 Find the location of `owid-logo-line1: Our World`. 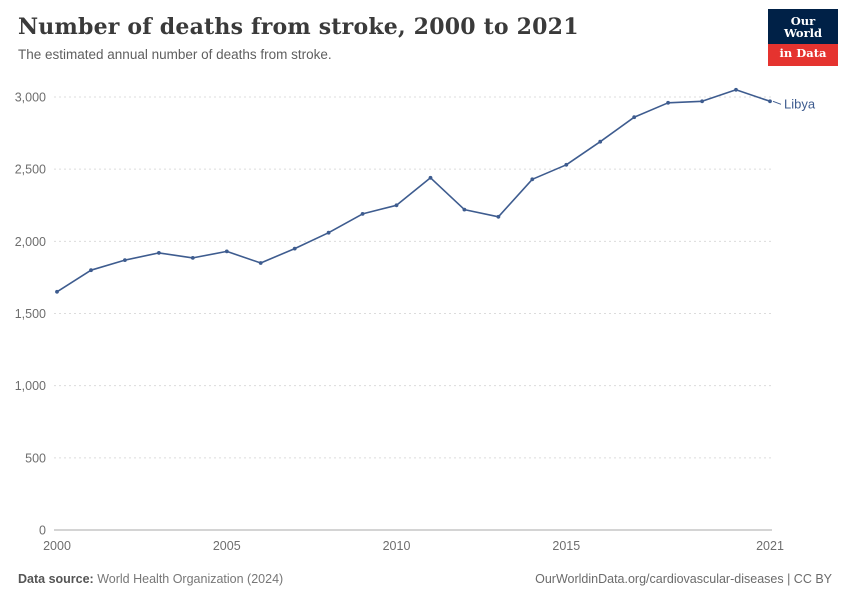

owid-logo-line1: Our World is located at coordinates (803, 27).